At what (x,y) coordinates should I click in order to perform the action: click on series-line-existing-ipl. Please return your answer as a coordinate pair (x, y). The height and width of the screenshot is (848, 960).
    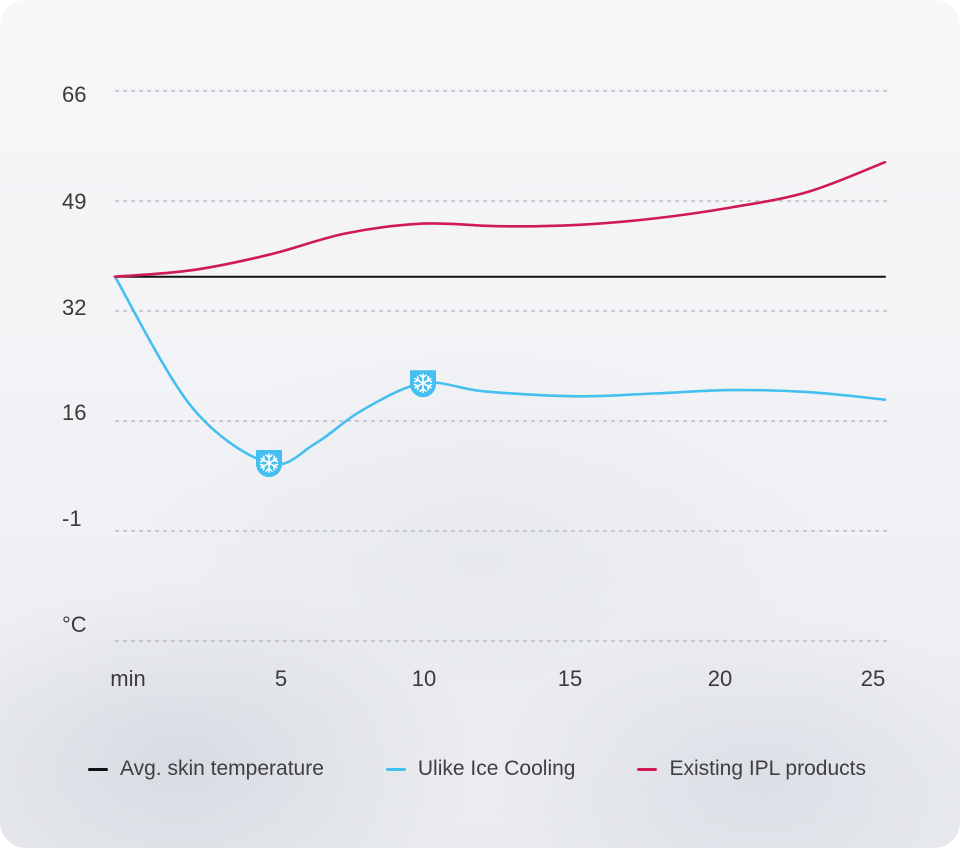
    Looking at the image, I should click on (500, 219).